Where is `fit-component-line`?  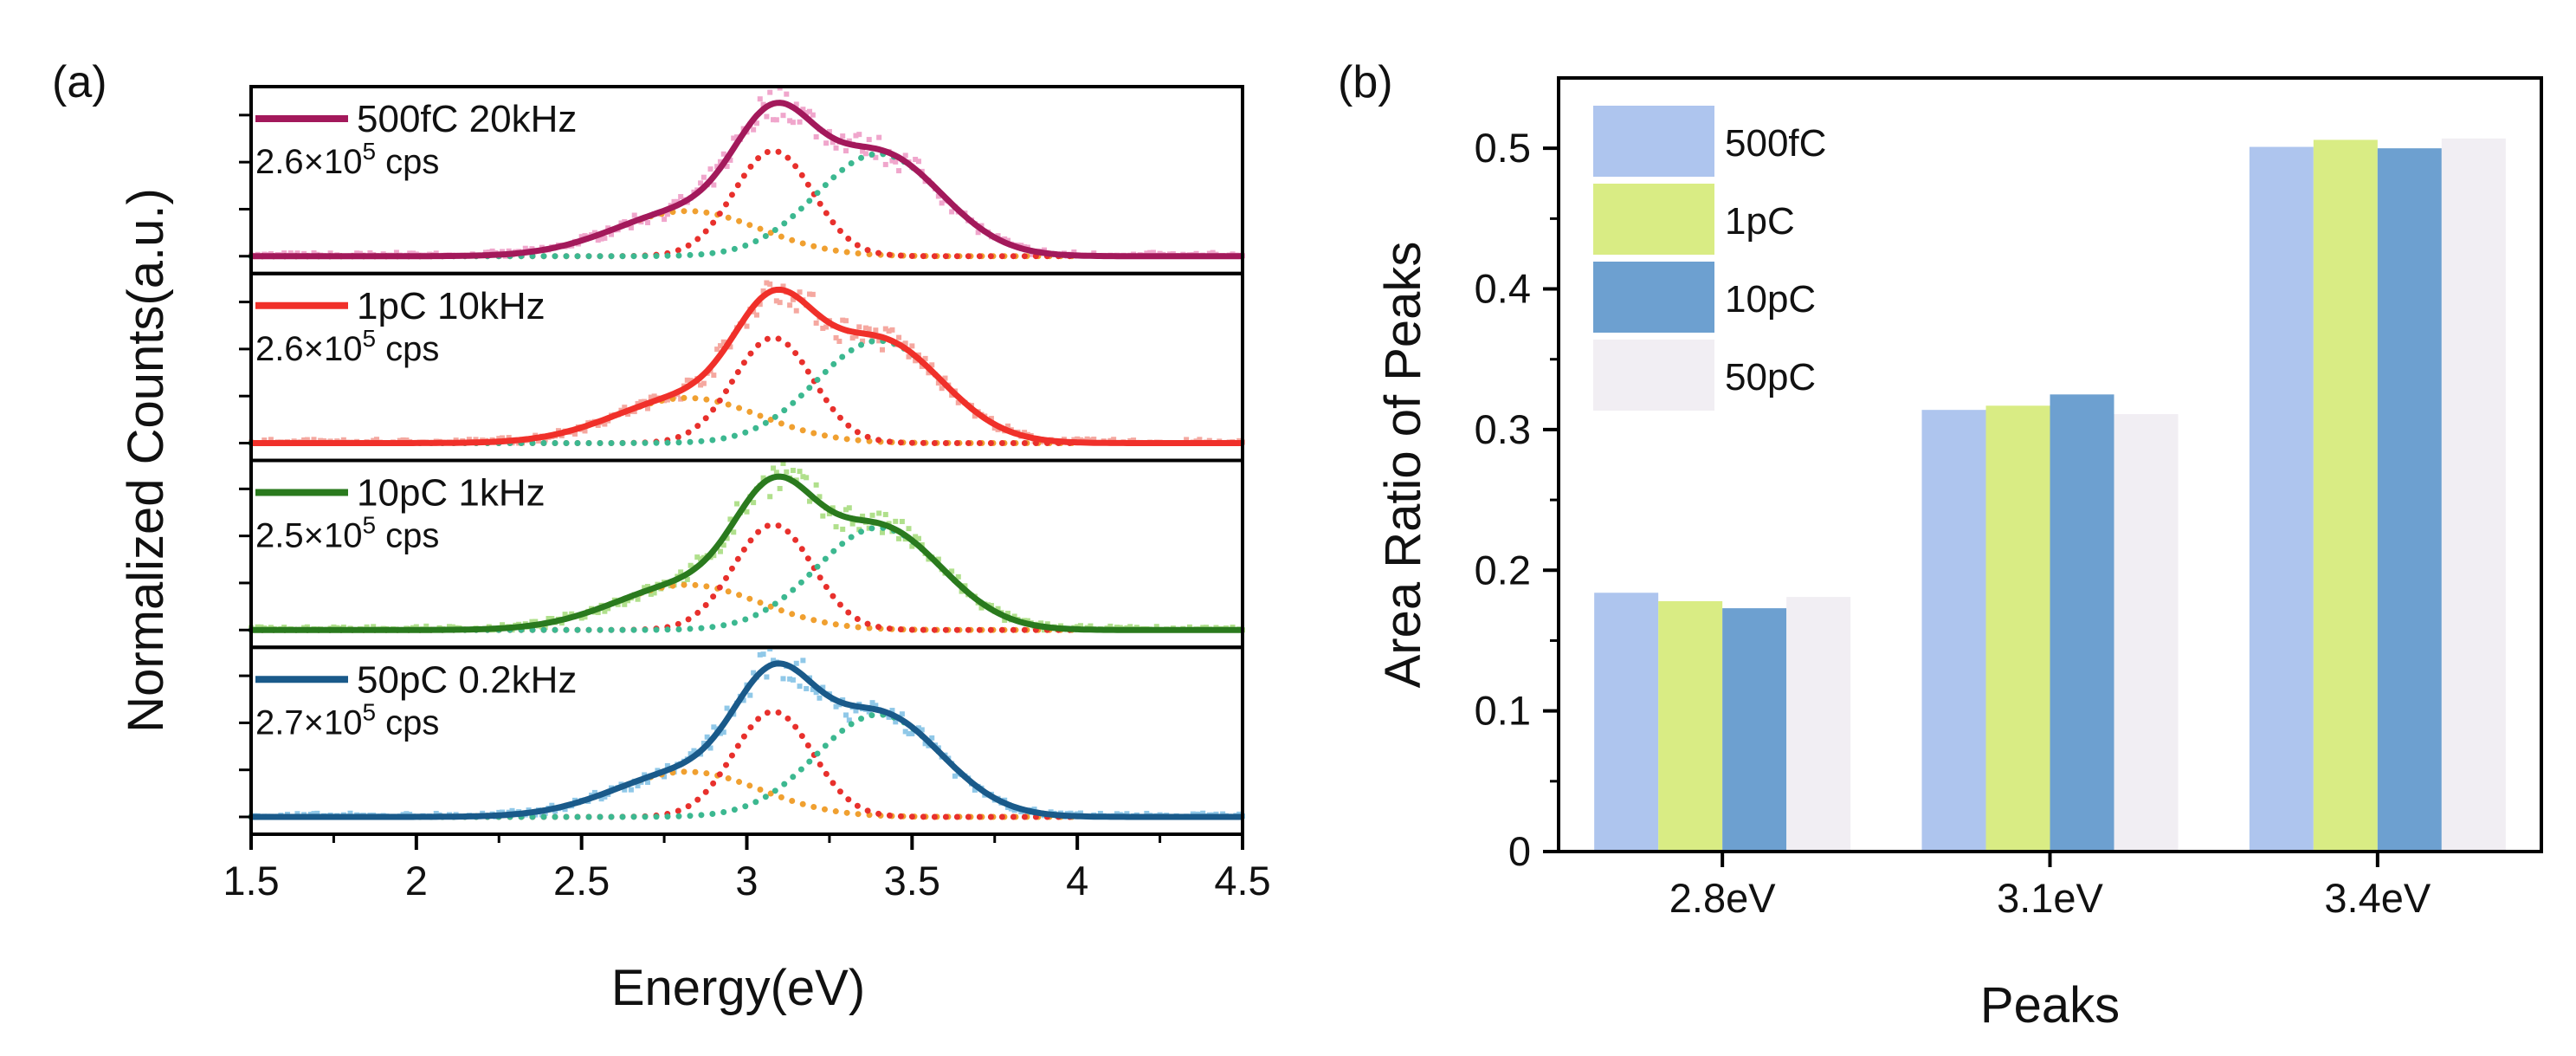
fit-component-line is located at coordinates (664, 607).